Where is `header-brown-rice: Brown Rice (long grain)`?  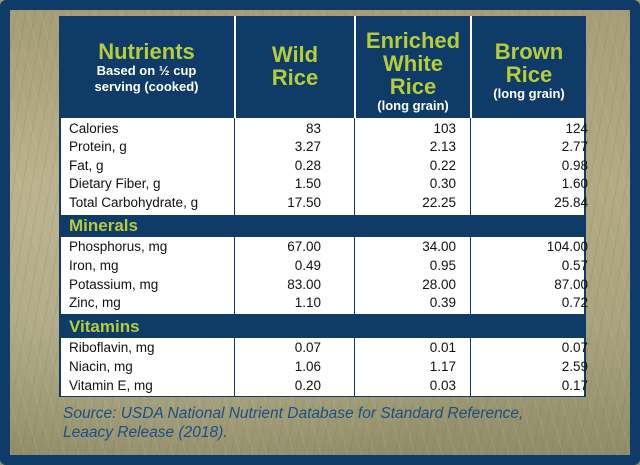
header-brown-rice: Brown Rice (long grain) is located at coordinates (529, 67).